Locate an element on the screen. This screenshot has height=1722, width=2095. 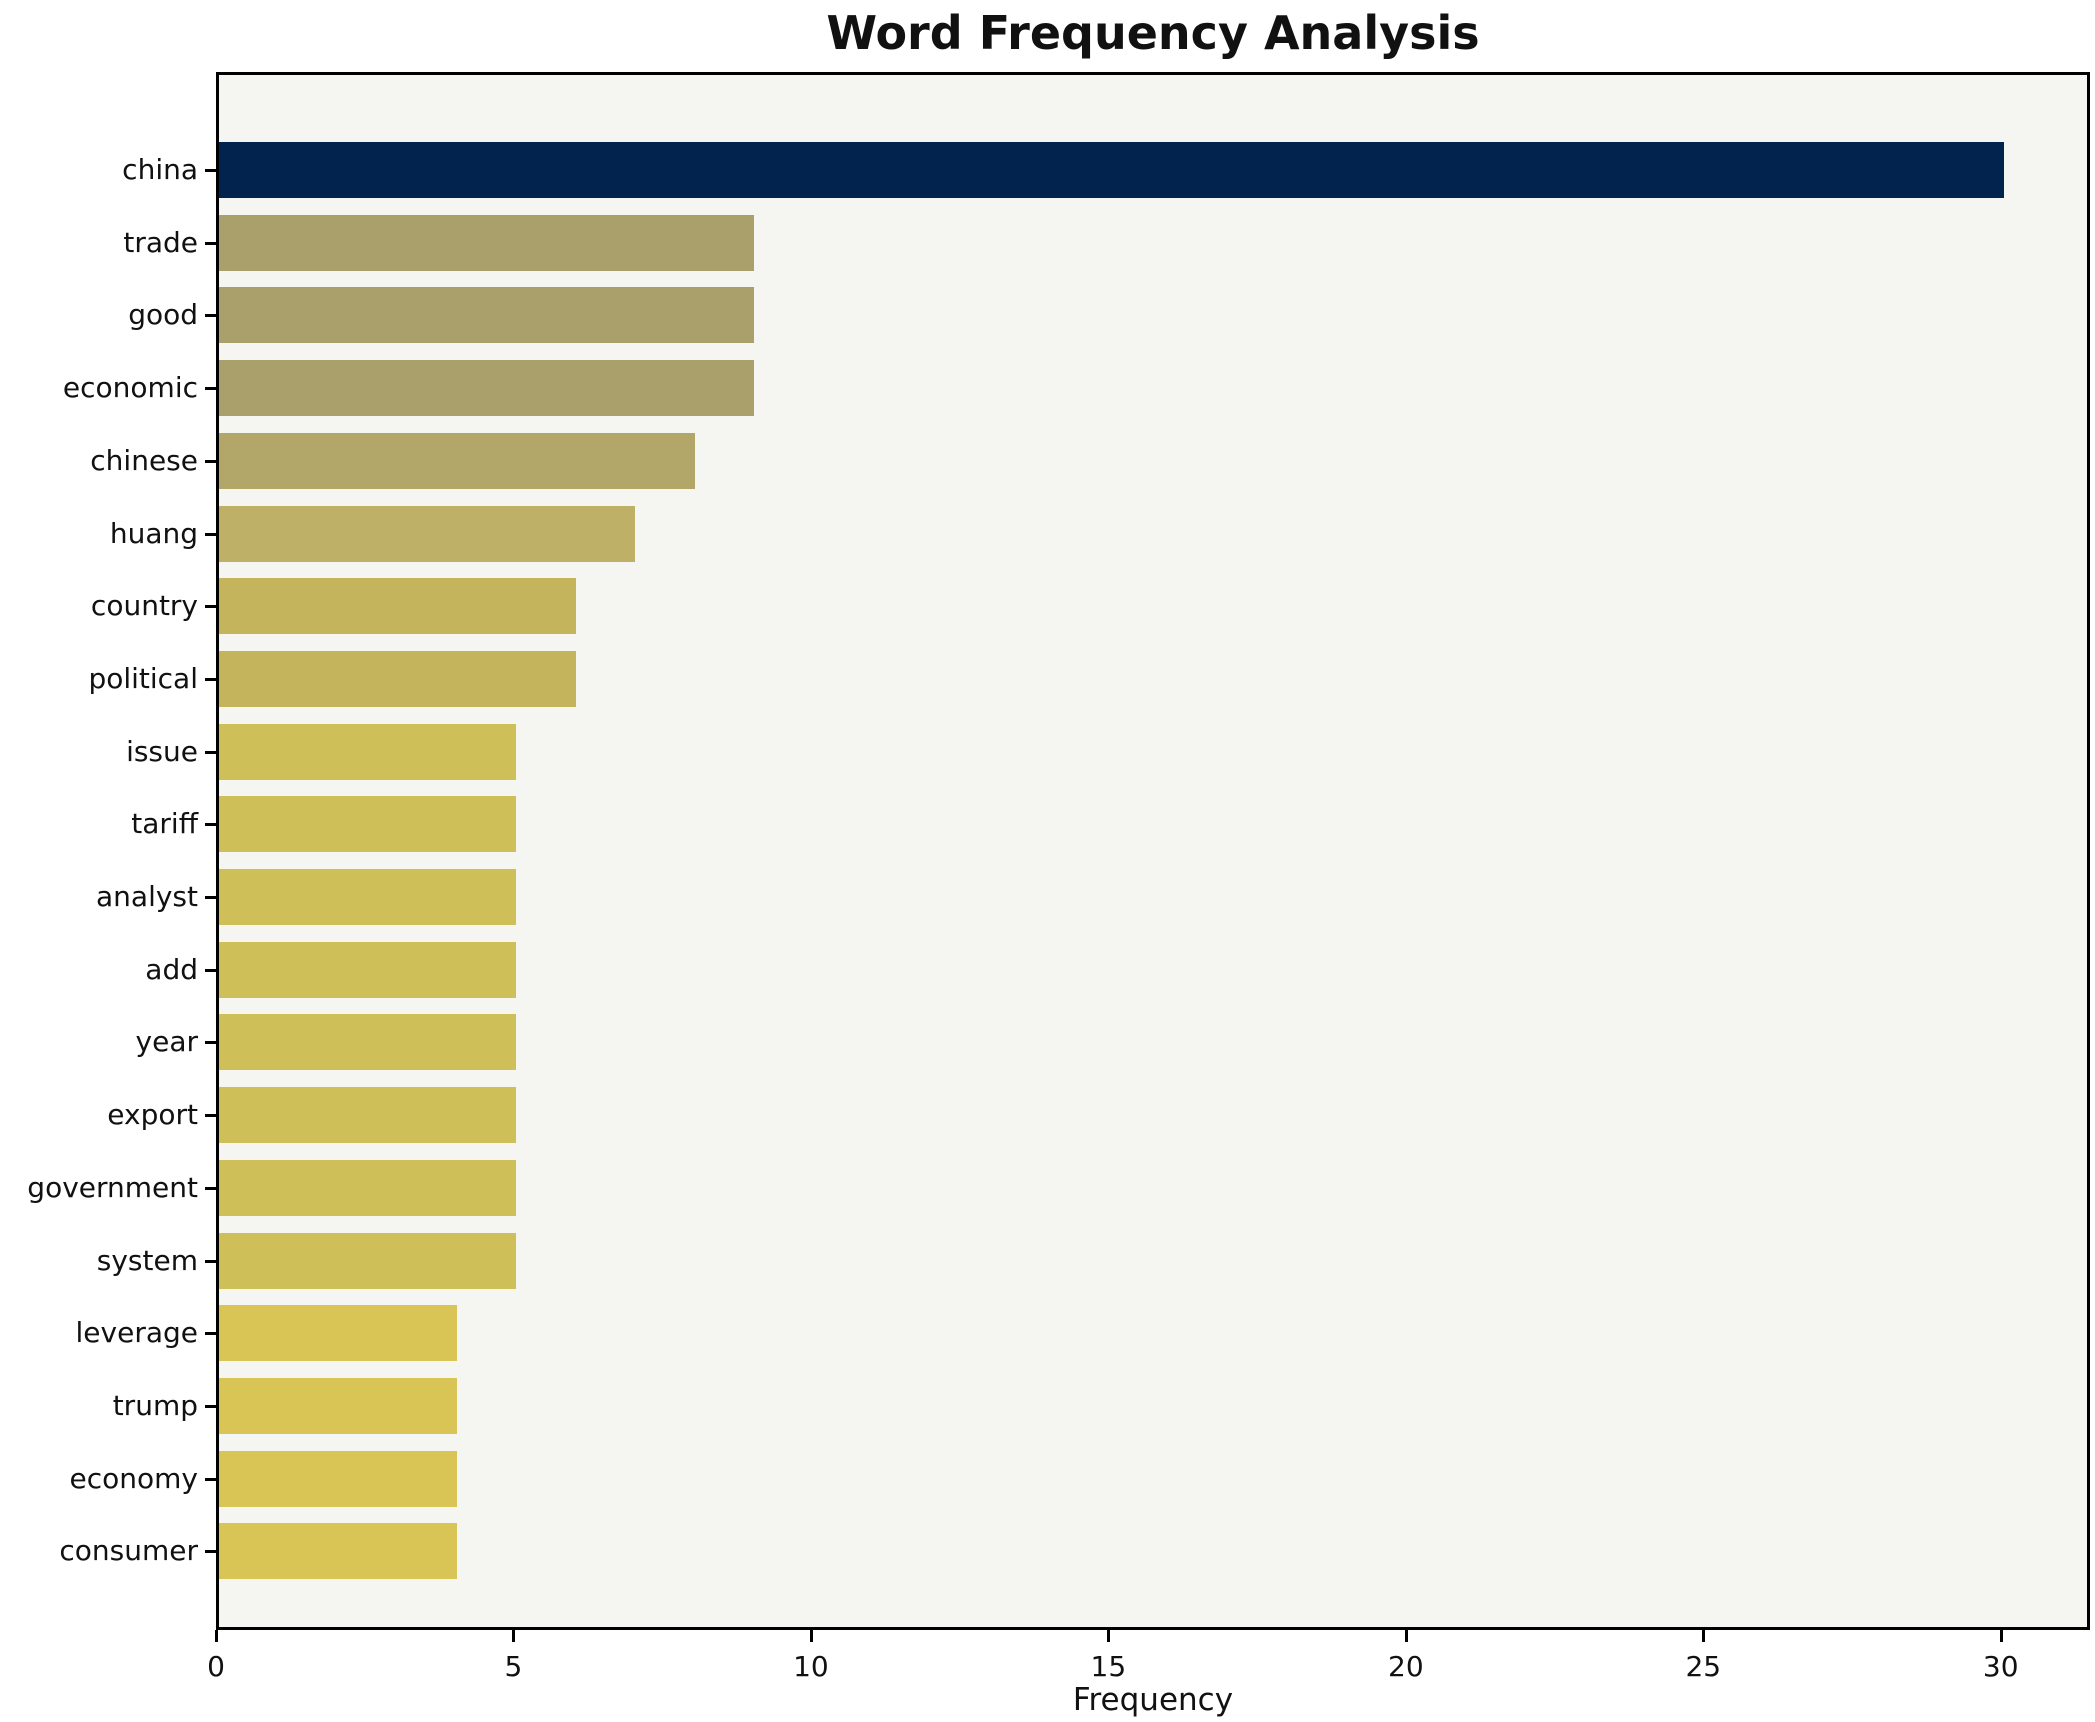
bar-issue is located at coordinates (368, 751).